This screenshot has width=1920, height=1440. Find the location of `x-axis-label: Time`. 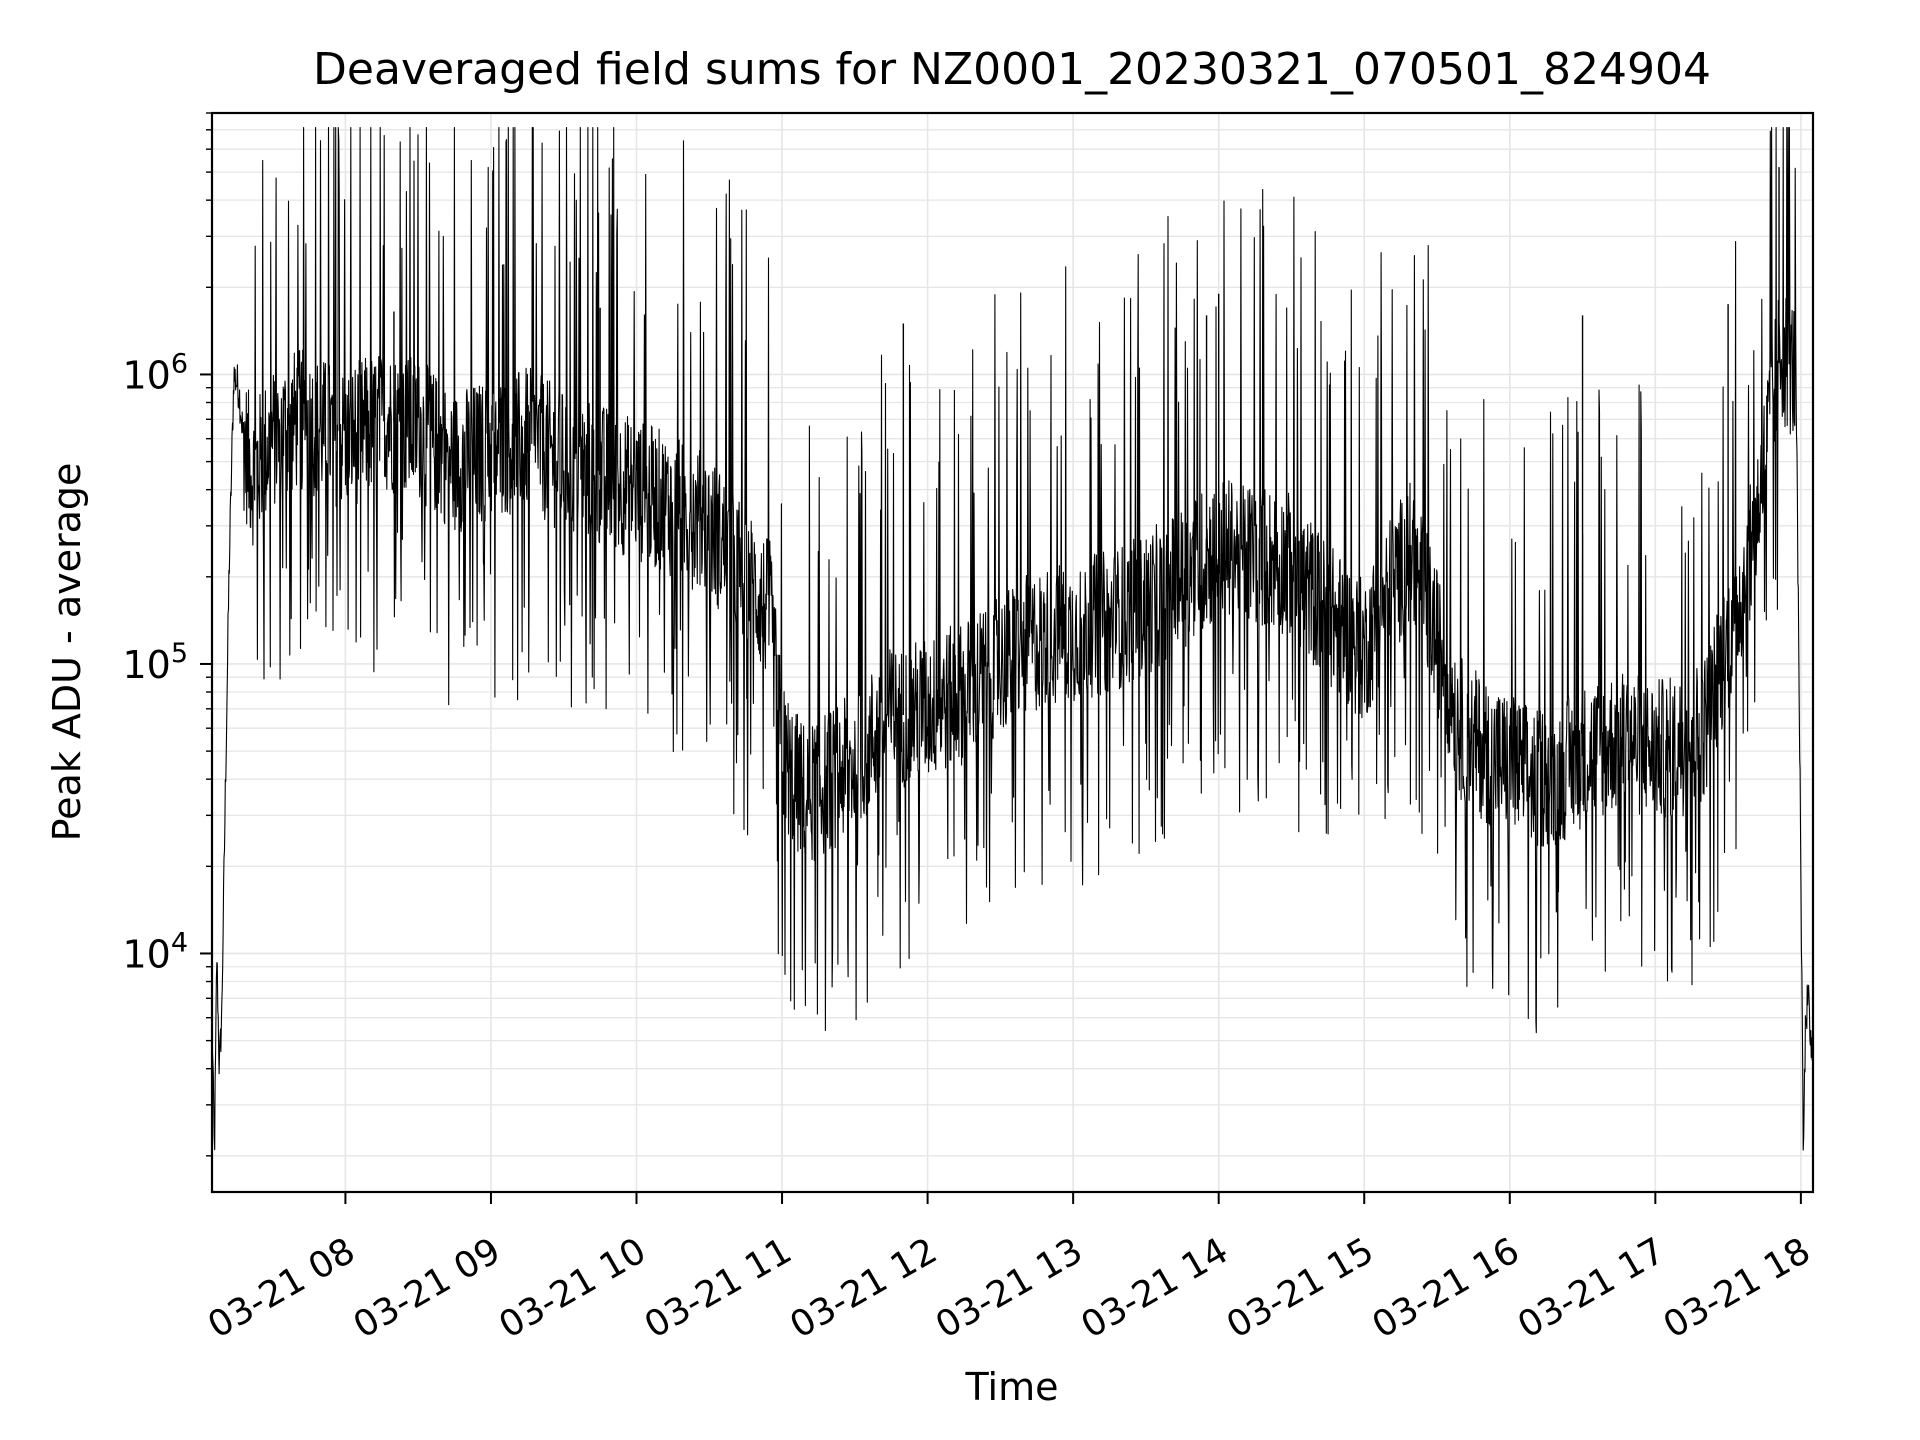

x-axis-label: Time is located at coordinates (1012, 1387).